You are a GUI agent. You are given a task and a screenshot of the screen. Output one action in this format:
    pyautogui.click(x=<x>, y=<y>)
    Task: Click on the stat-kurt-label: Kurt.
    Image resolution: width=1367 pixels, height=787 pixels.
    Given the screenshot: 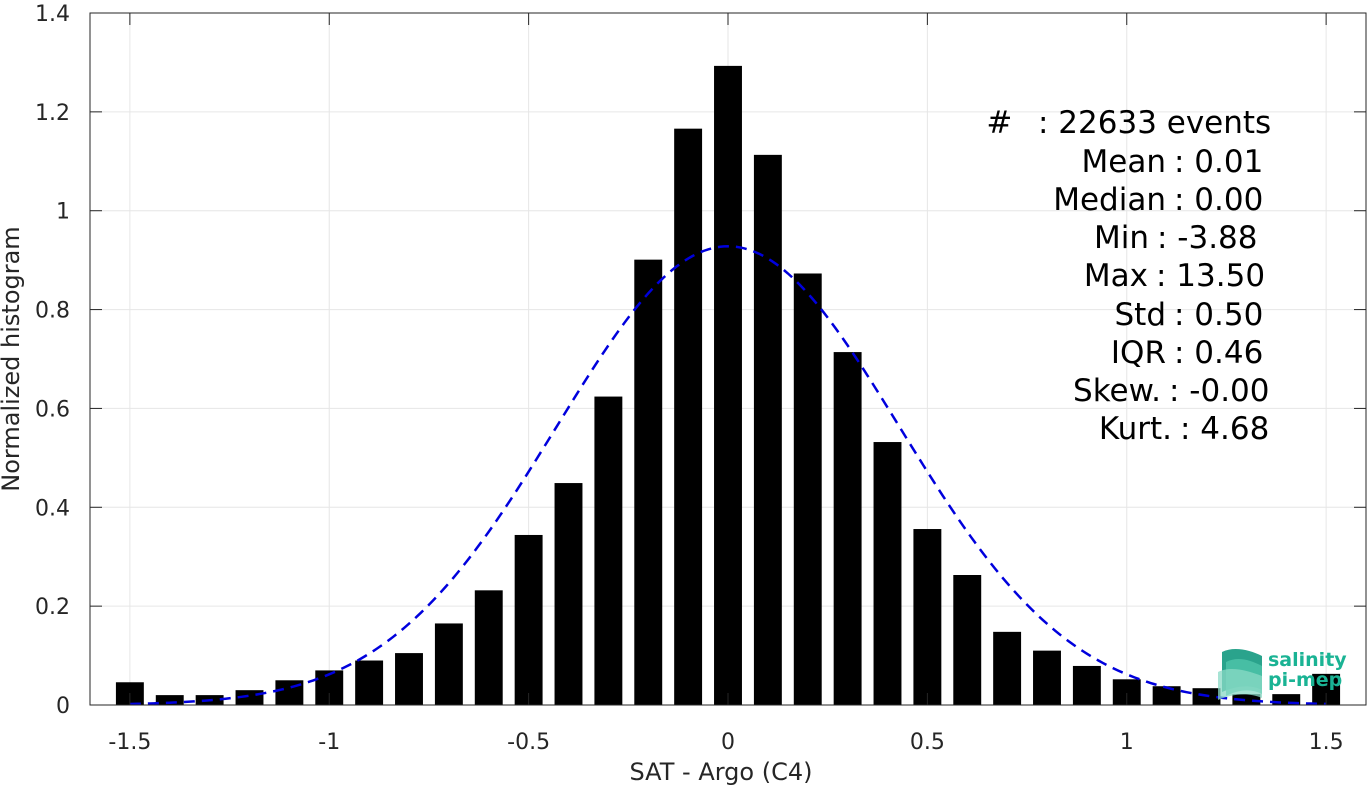 What is the action you would take?
    pyautogui.click(x=1135, y=429)
    